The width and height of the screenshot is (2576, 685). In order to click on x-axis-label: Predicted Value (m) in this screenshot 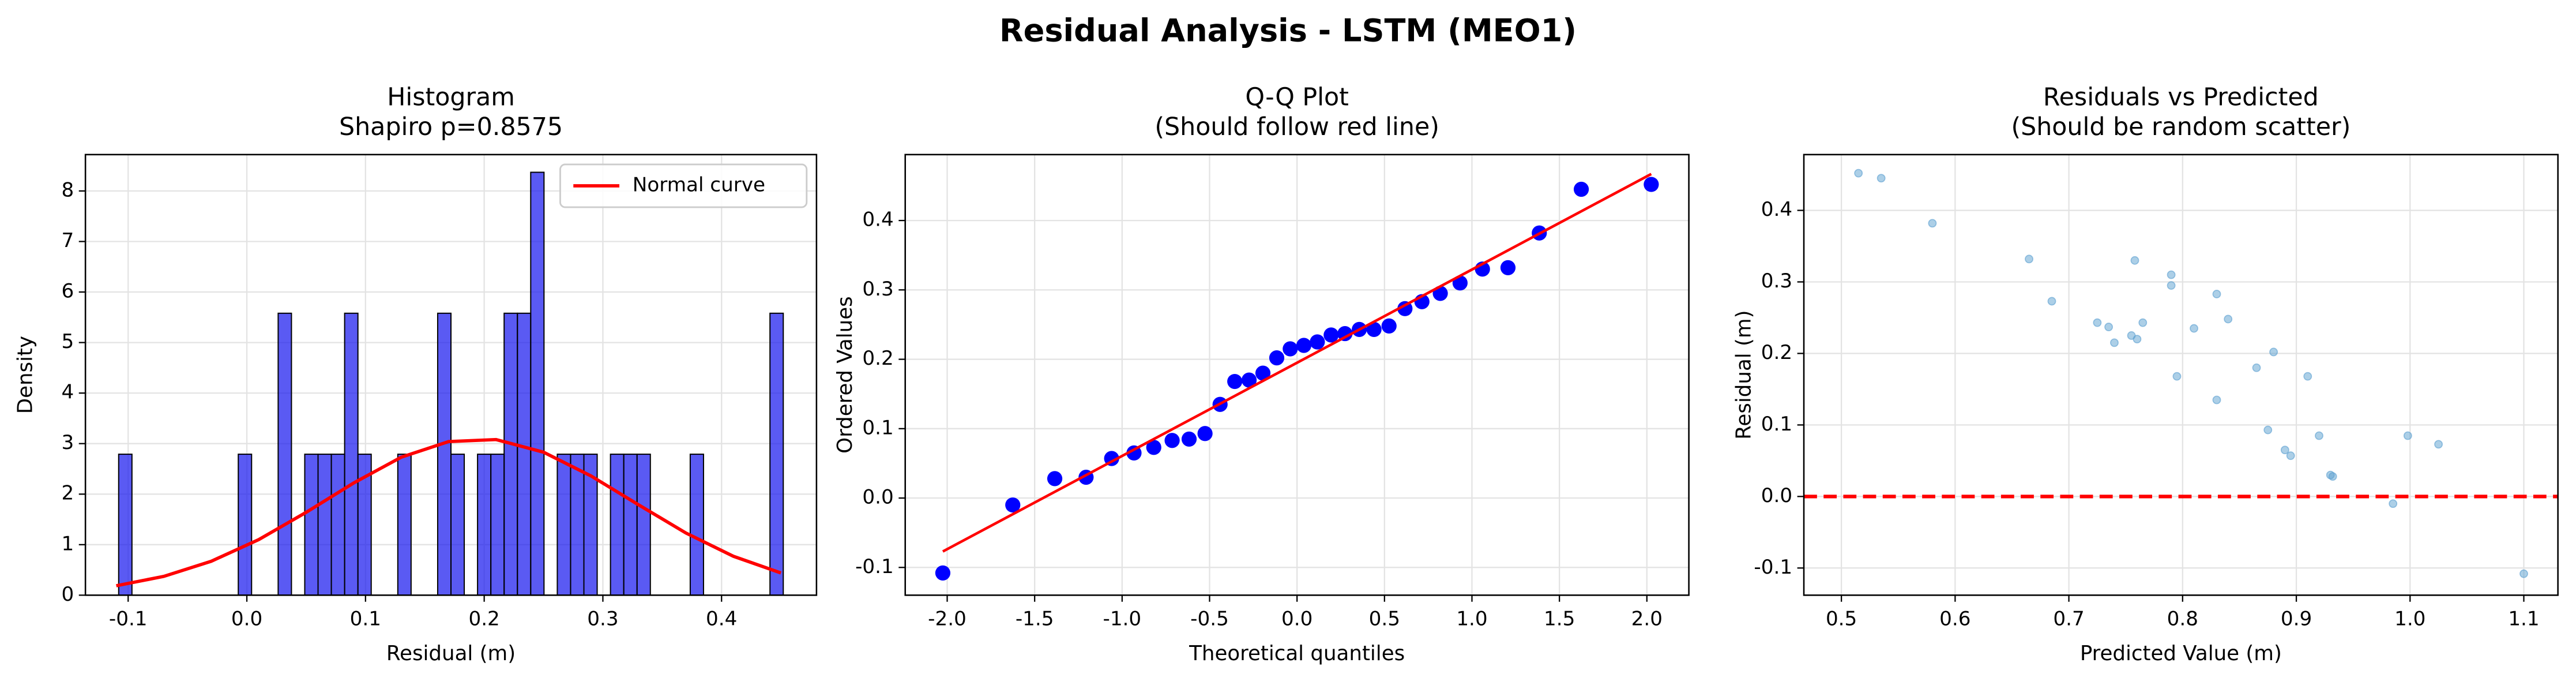, I will do `click(2181, 653)`.